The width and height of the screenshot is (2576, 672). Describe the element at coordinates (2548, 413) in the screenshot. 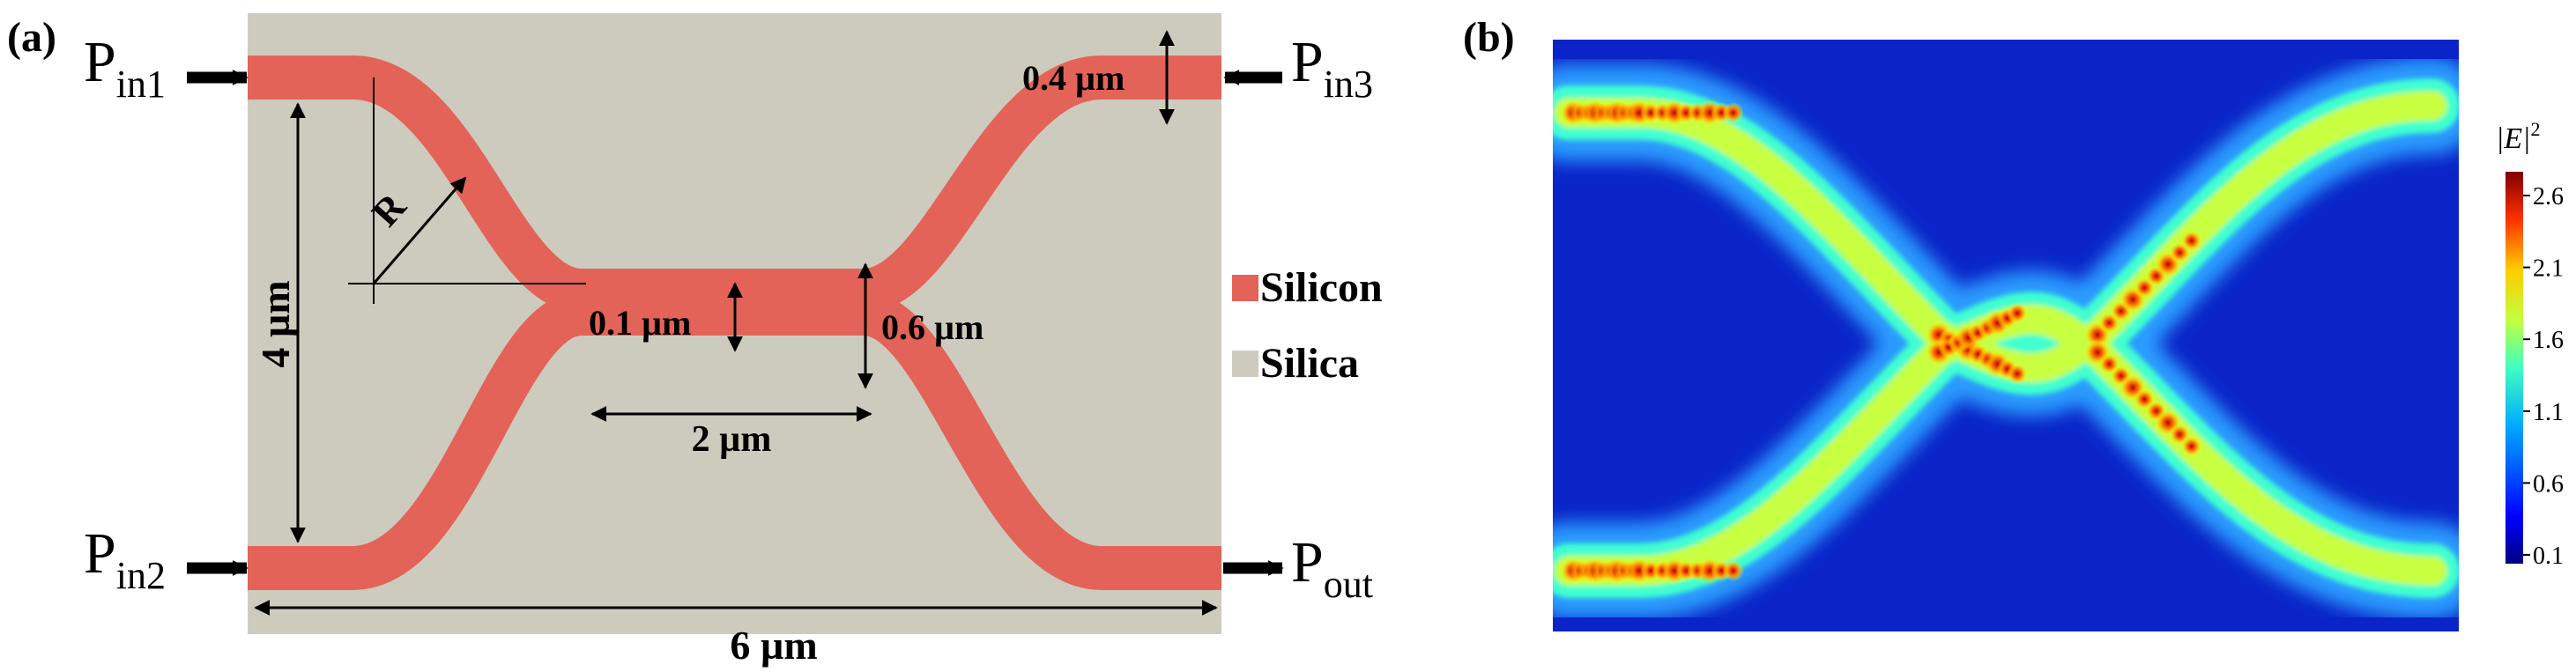

I see `colorbar-tick-label: 1.1` at that location.